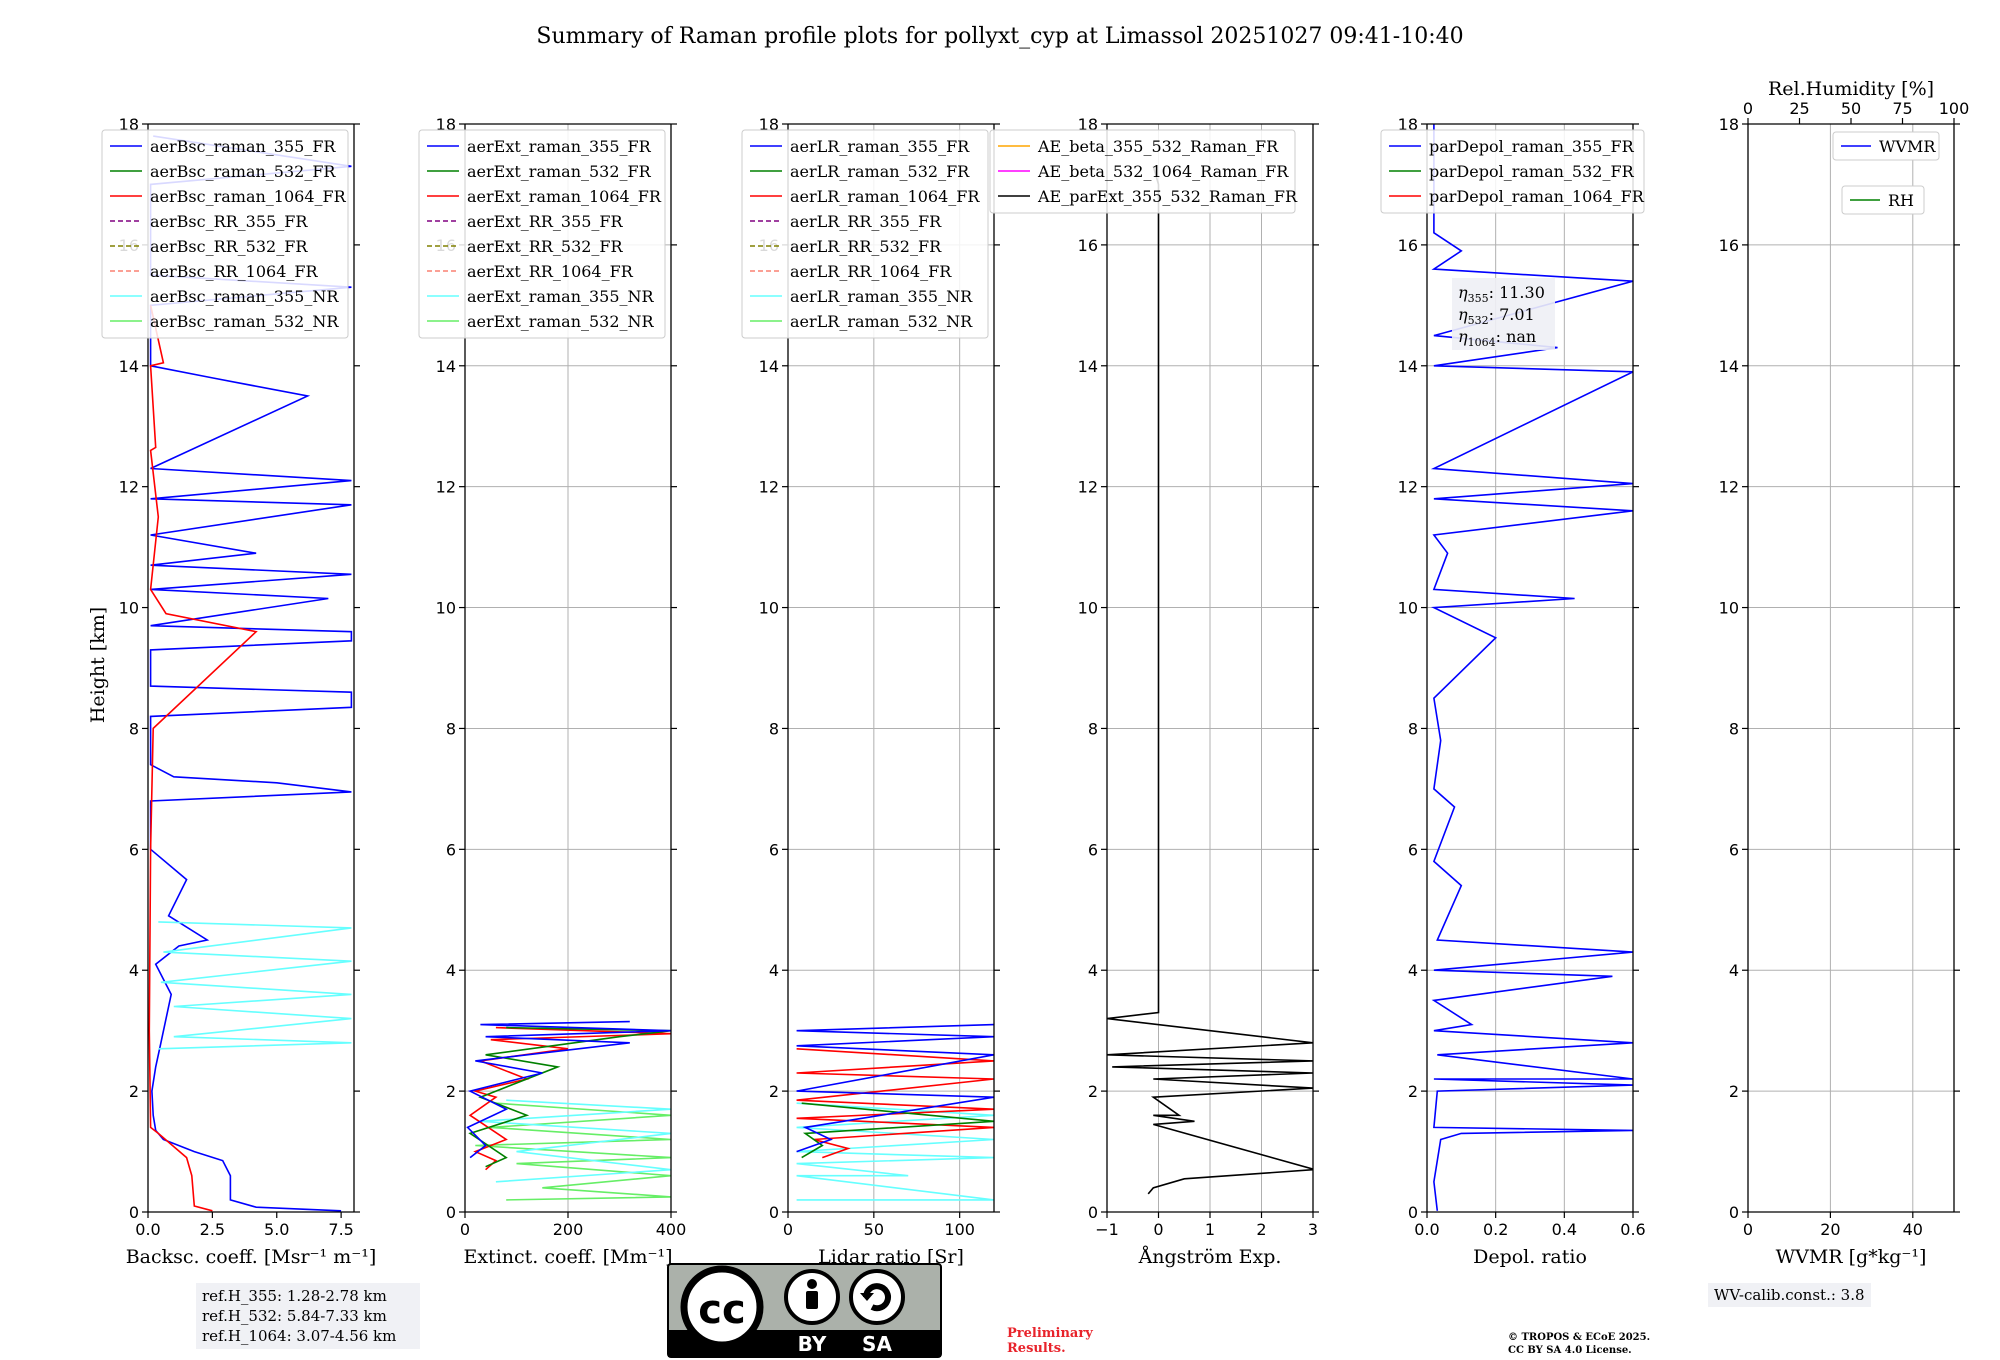 Image resolution: width=2000 pixels, height=1360 pixels. What do you see at coordinates (545, 246) in the screenshot?
I see `legend-label: aerExt_RR_532_FR` at bounding box center [545, 246].